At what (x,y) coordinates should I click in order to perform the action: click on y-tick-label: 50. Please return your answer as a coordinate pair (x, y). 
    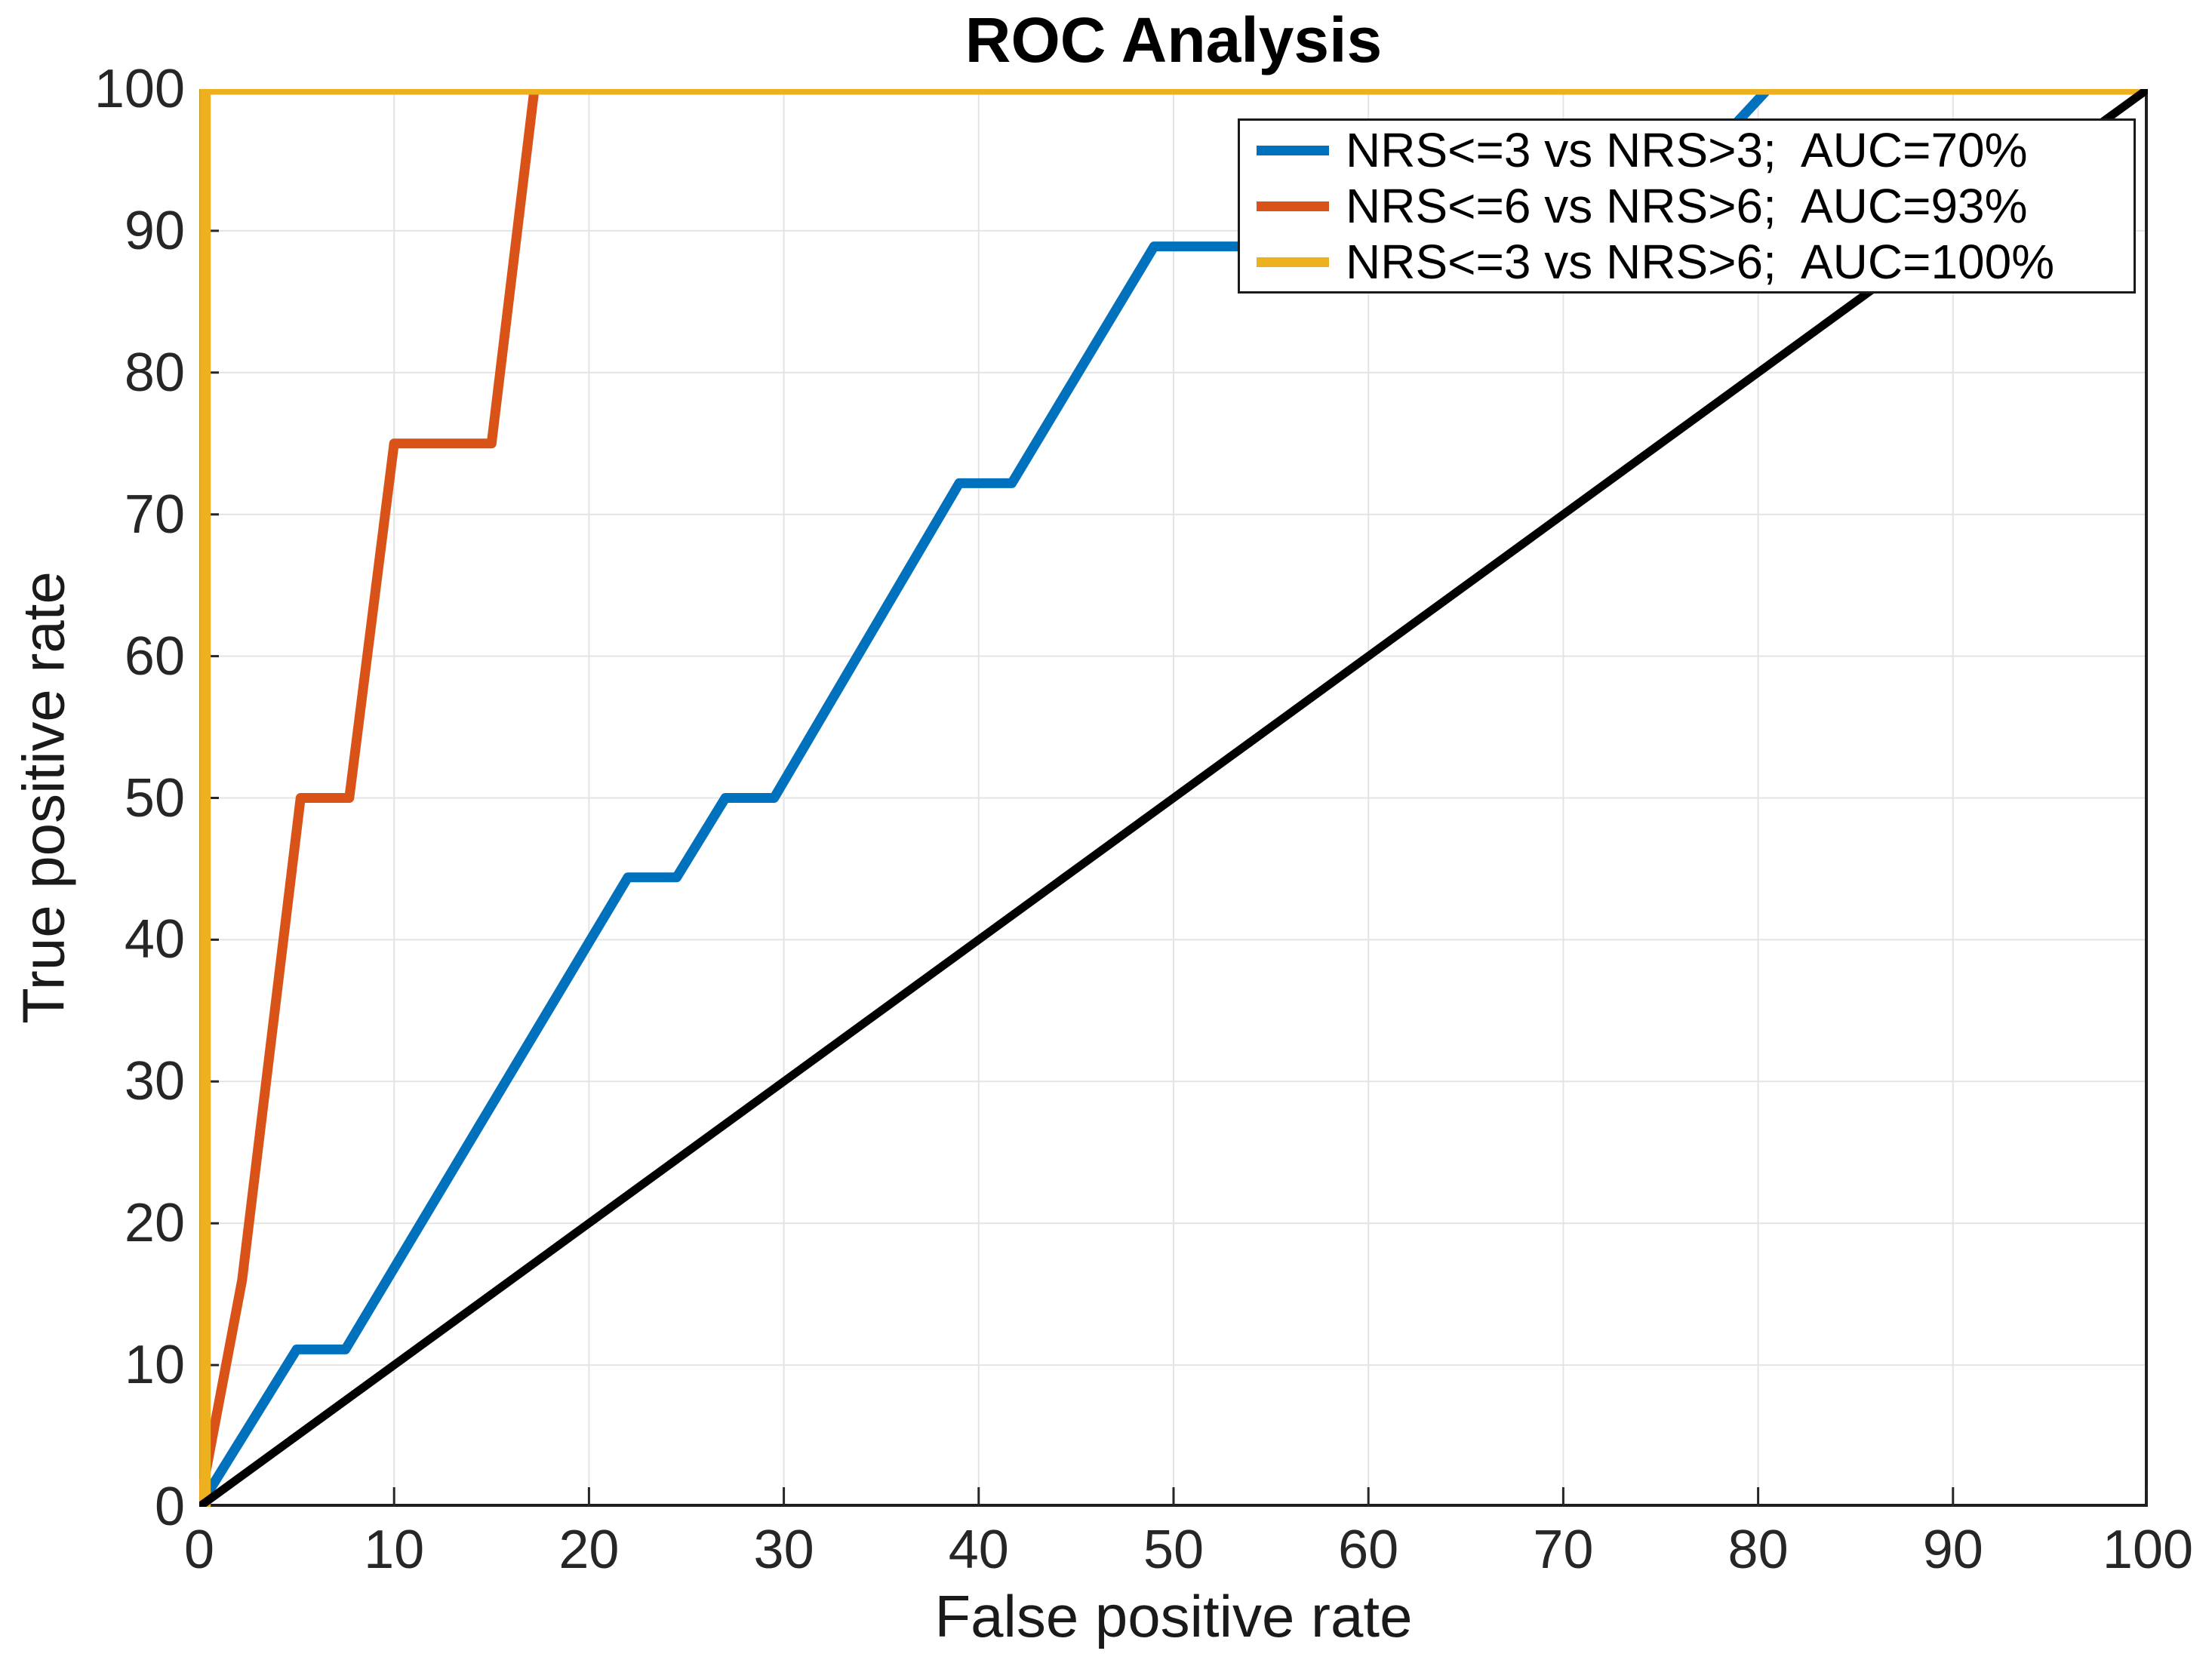
    Looking at the image, I should click on (154, 797).